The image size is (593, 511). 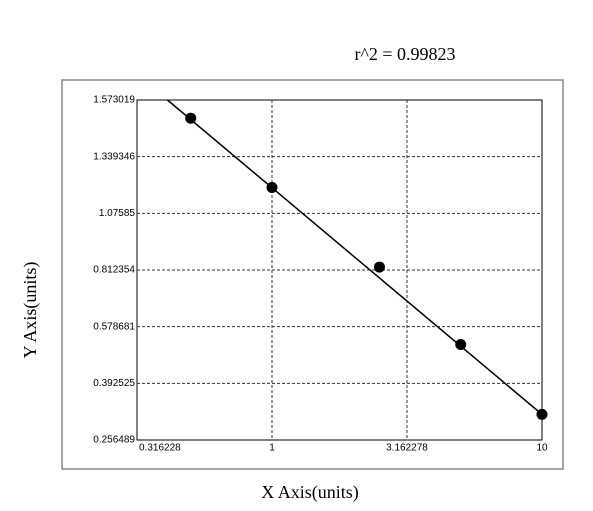 I want to click on x-tick-label: 10, so click(x=542, y=448).